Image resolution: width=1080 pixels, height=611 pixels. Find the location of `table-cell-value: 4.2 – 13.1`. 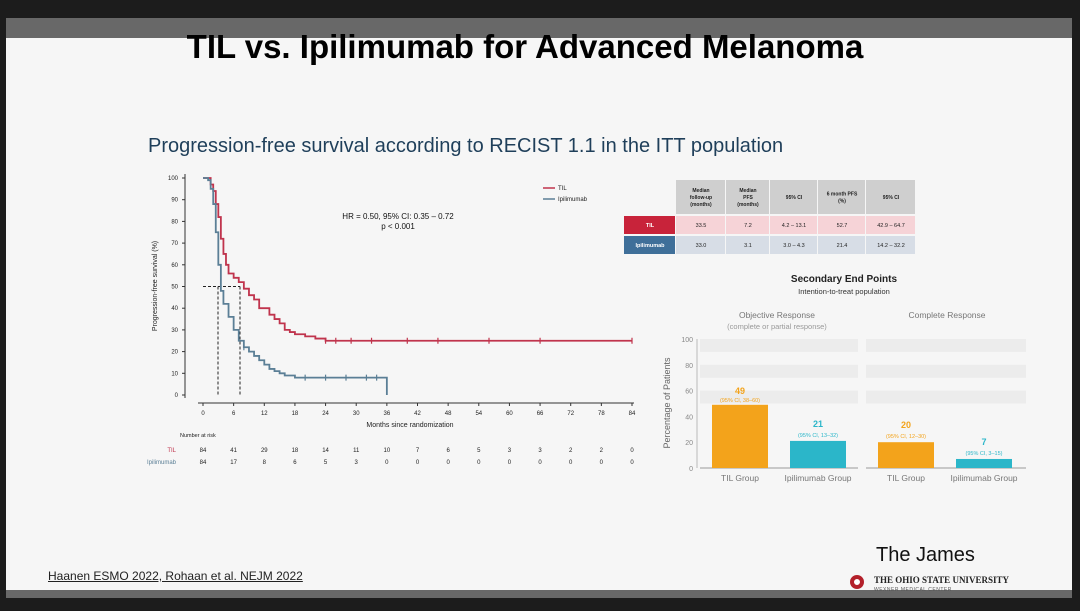

table-cell-value: 4.2 – 13.1 is located at coordinates (794, 226).